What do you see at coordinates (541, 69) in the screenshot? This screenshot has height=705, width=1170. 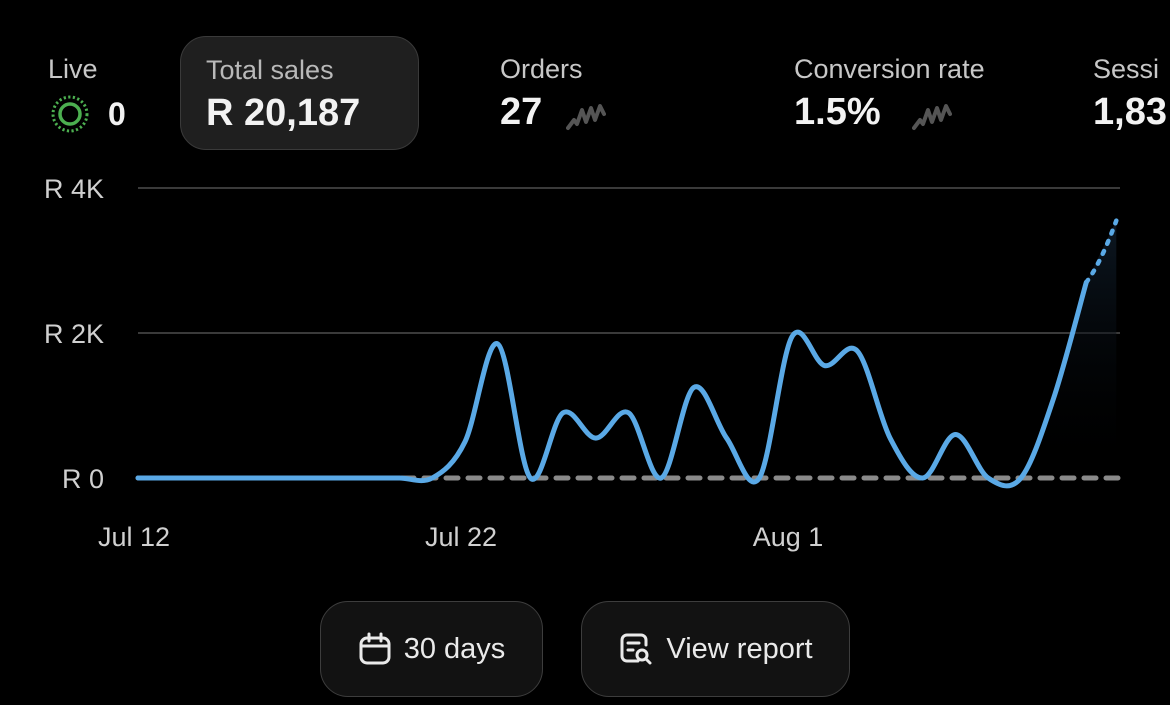 I see `orders-label: Orders` at bounding box center [541, 69].